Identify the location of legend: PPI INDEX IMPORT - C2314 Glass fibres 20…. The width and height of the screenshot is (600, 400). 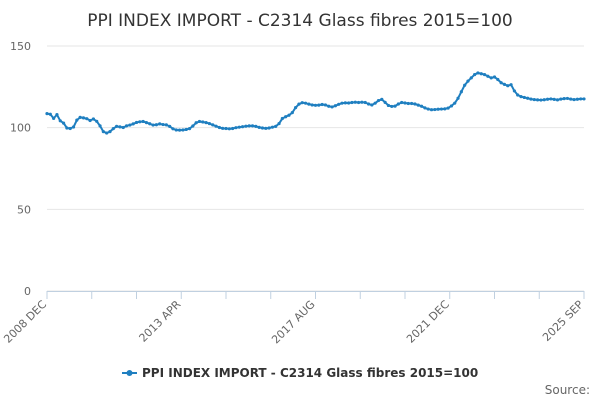
(300, 373).